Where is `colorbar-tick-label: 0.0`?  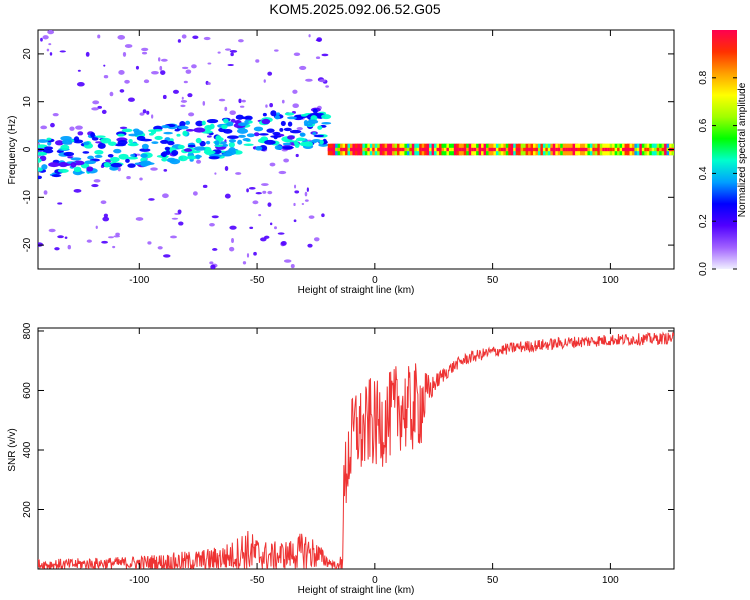 colorbar-tick-label: 0.0 is located at coordinates (703, 269).